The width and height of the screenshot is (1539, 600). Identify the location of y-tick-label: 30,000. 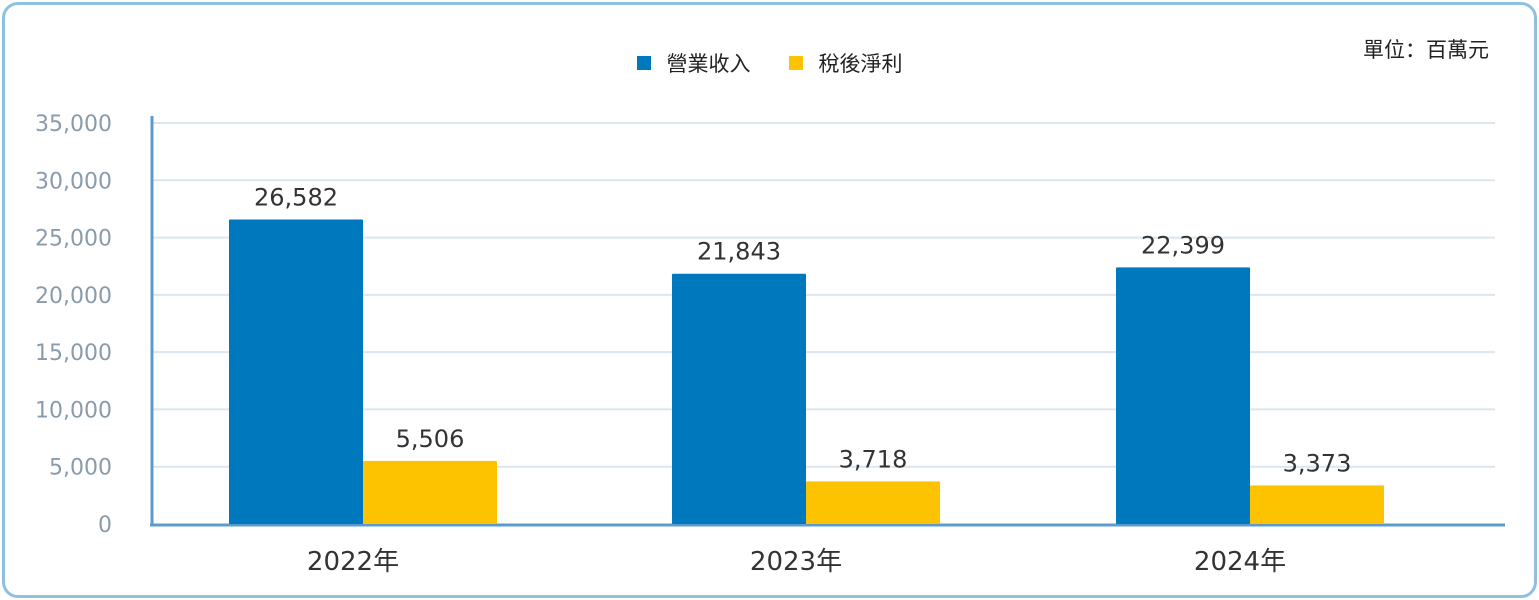
(73, 181).